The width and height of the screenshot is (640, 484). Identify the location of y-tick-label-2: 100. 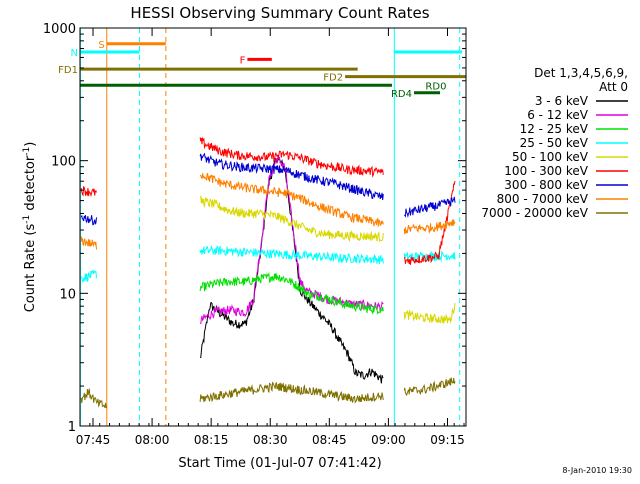
(63, 162).